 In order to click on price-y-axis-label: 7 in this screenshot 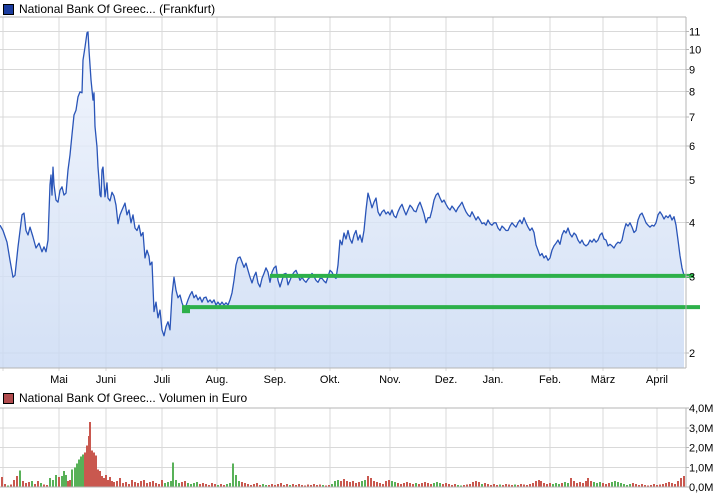, I will do `click(692, 118)`.